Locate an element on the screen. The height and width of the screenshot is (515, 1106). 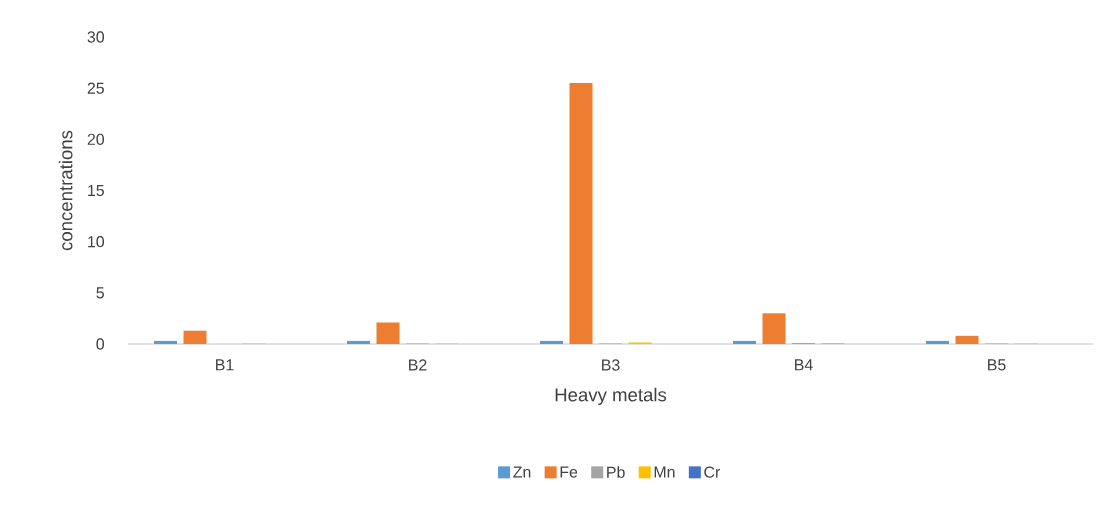
x-axis-title: Heavy metals is located at coordinates (611, 396).